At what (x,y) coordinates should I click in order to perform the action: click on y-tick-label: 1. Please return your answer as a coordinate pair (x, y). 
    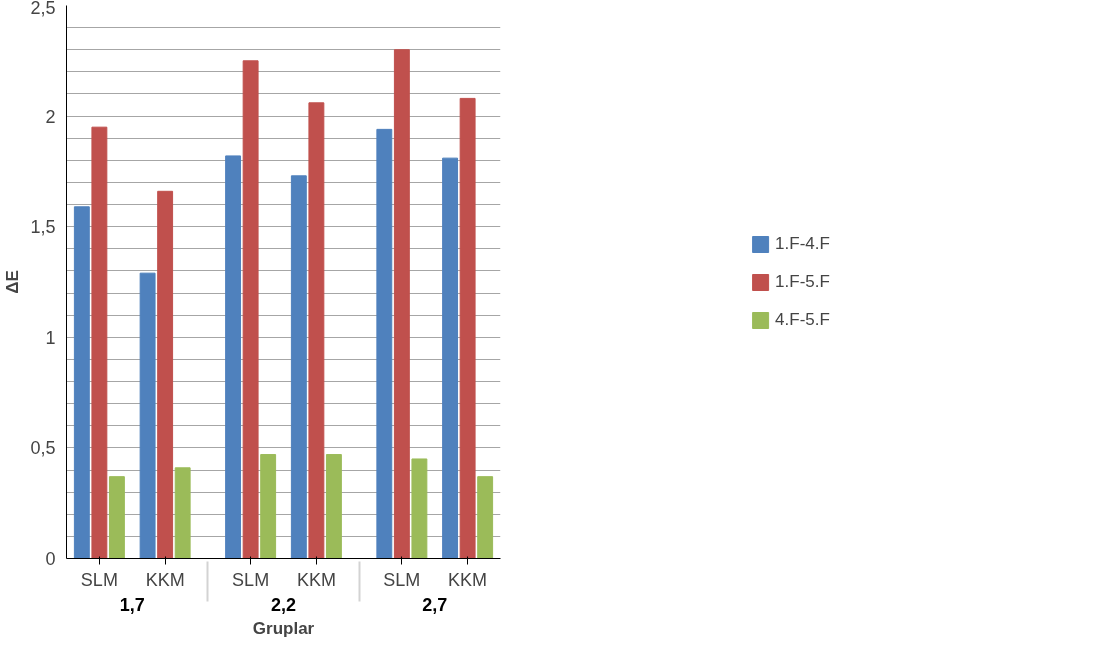
    Looking at the image, I should click on (50, 337).